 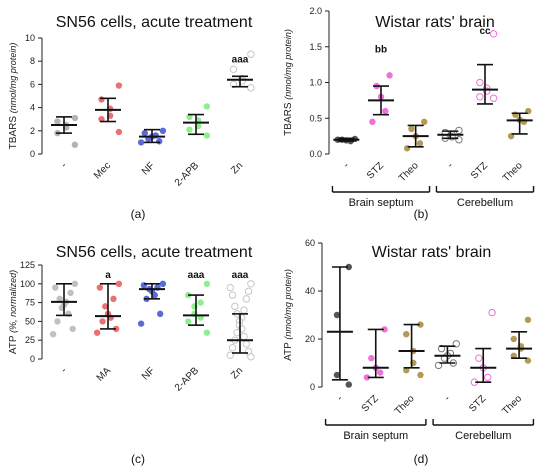 I want to click on y-tick-label: 40, so click(x=310, y=291).